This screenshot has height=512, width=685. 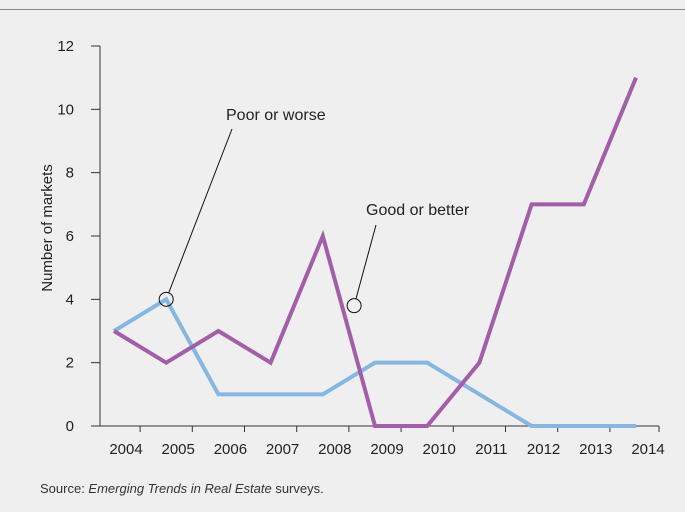 What do you see at coordinates (418, 210) in the screenshot?
I see `annotation-label-good-or-better: Good or better` at bounding box center [418, 210].